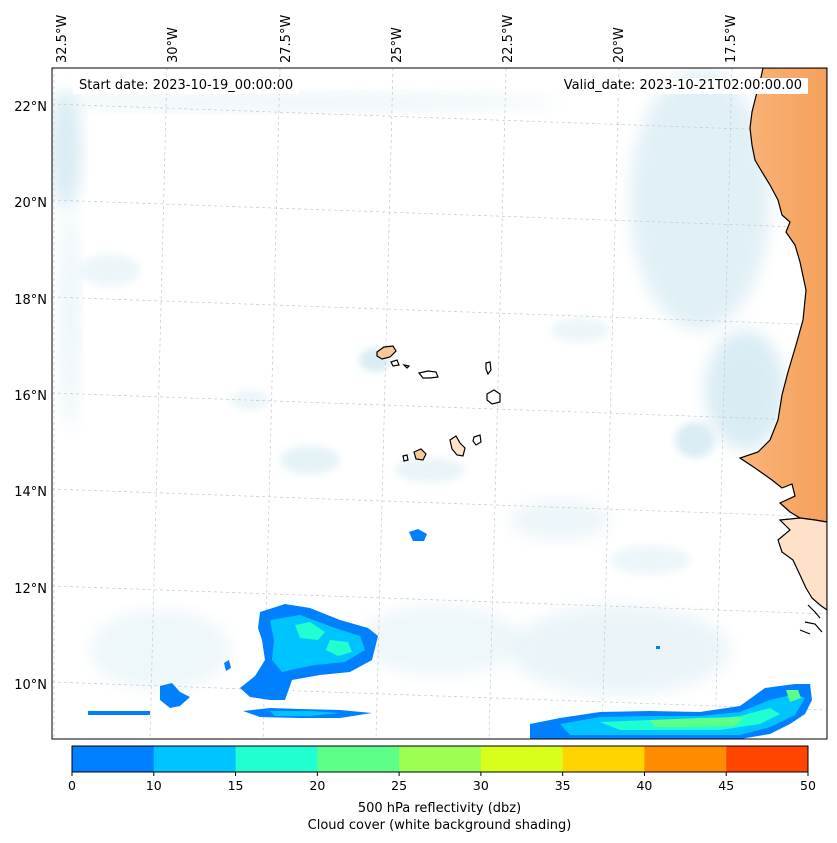 The height and width of the screenshot is (843, 837). Describe the element at coordinates (30, 203) in the screenshot. I see `lat-tick-label: 20°N` at that location.